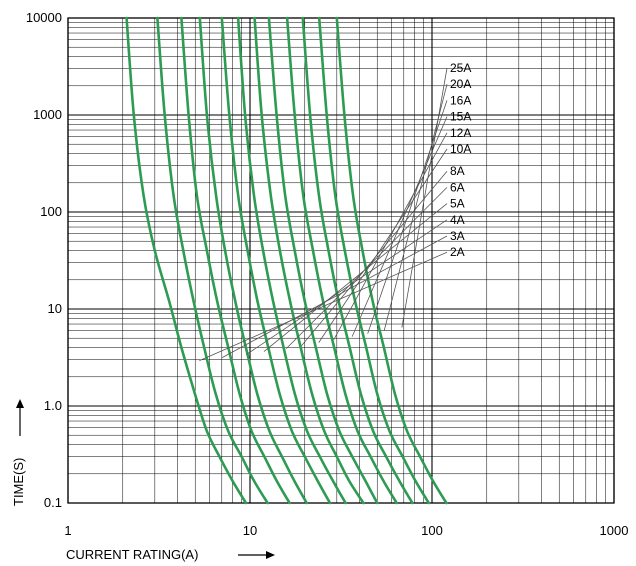  I want to click on legend-label-10A: 10A, so click(460, 149).